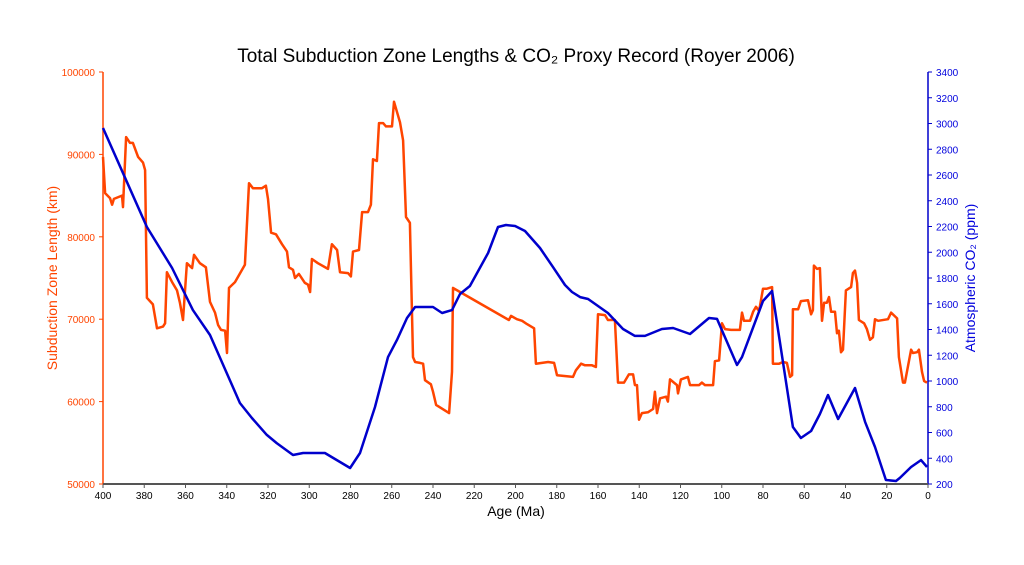  What do you see at coordinates (350, 496) in the screenshot?
I see `x-tick-label: 280` at bounding box center [350, 496].